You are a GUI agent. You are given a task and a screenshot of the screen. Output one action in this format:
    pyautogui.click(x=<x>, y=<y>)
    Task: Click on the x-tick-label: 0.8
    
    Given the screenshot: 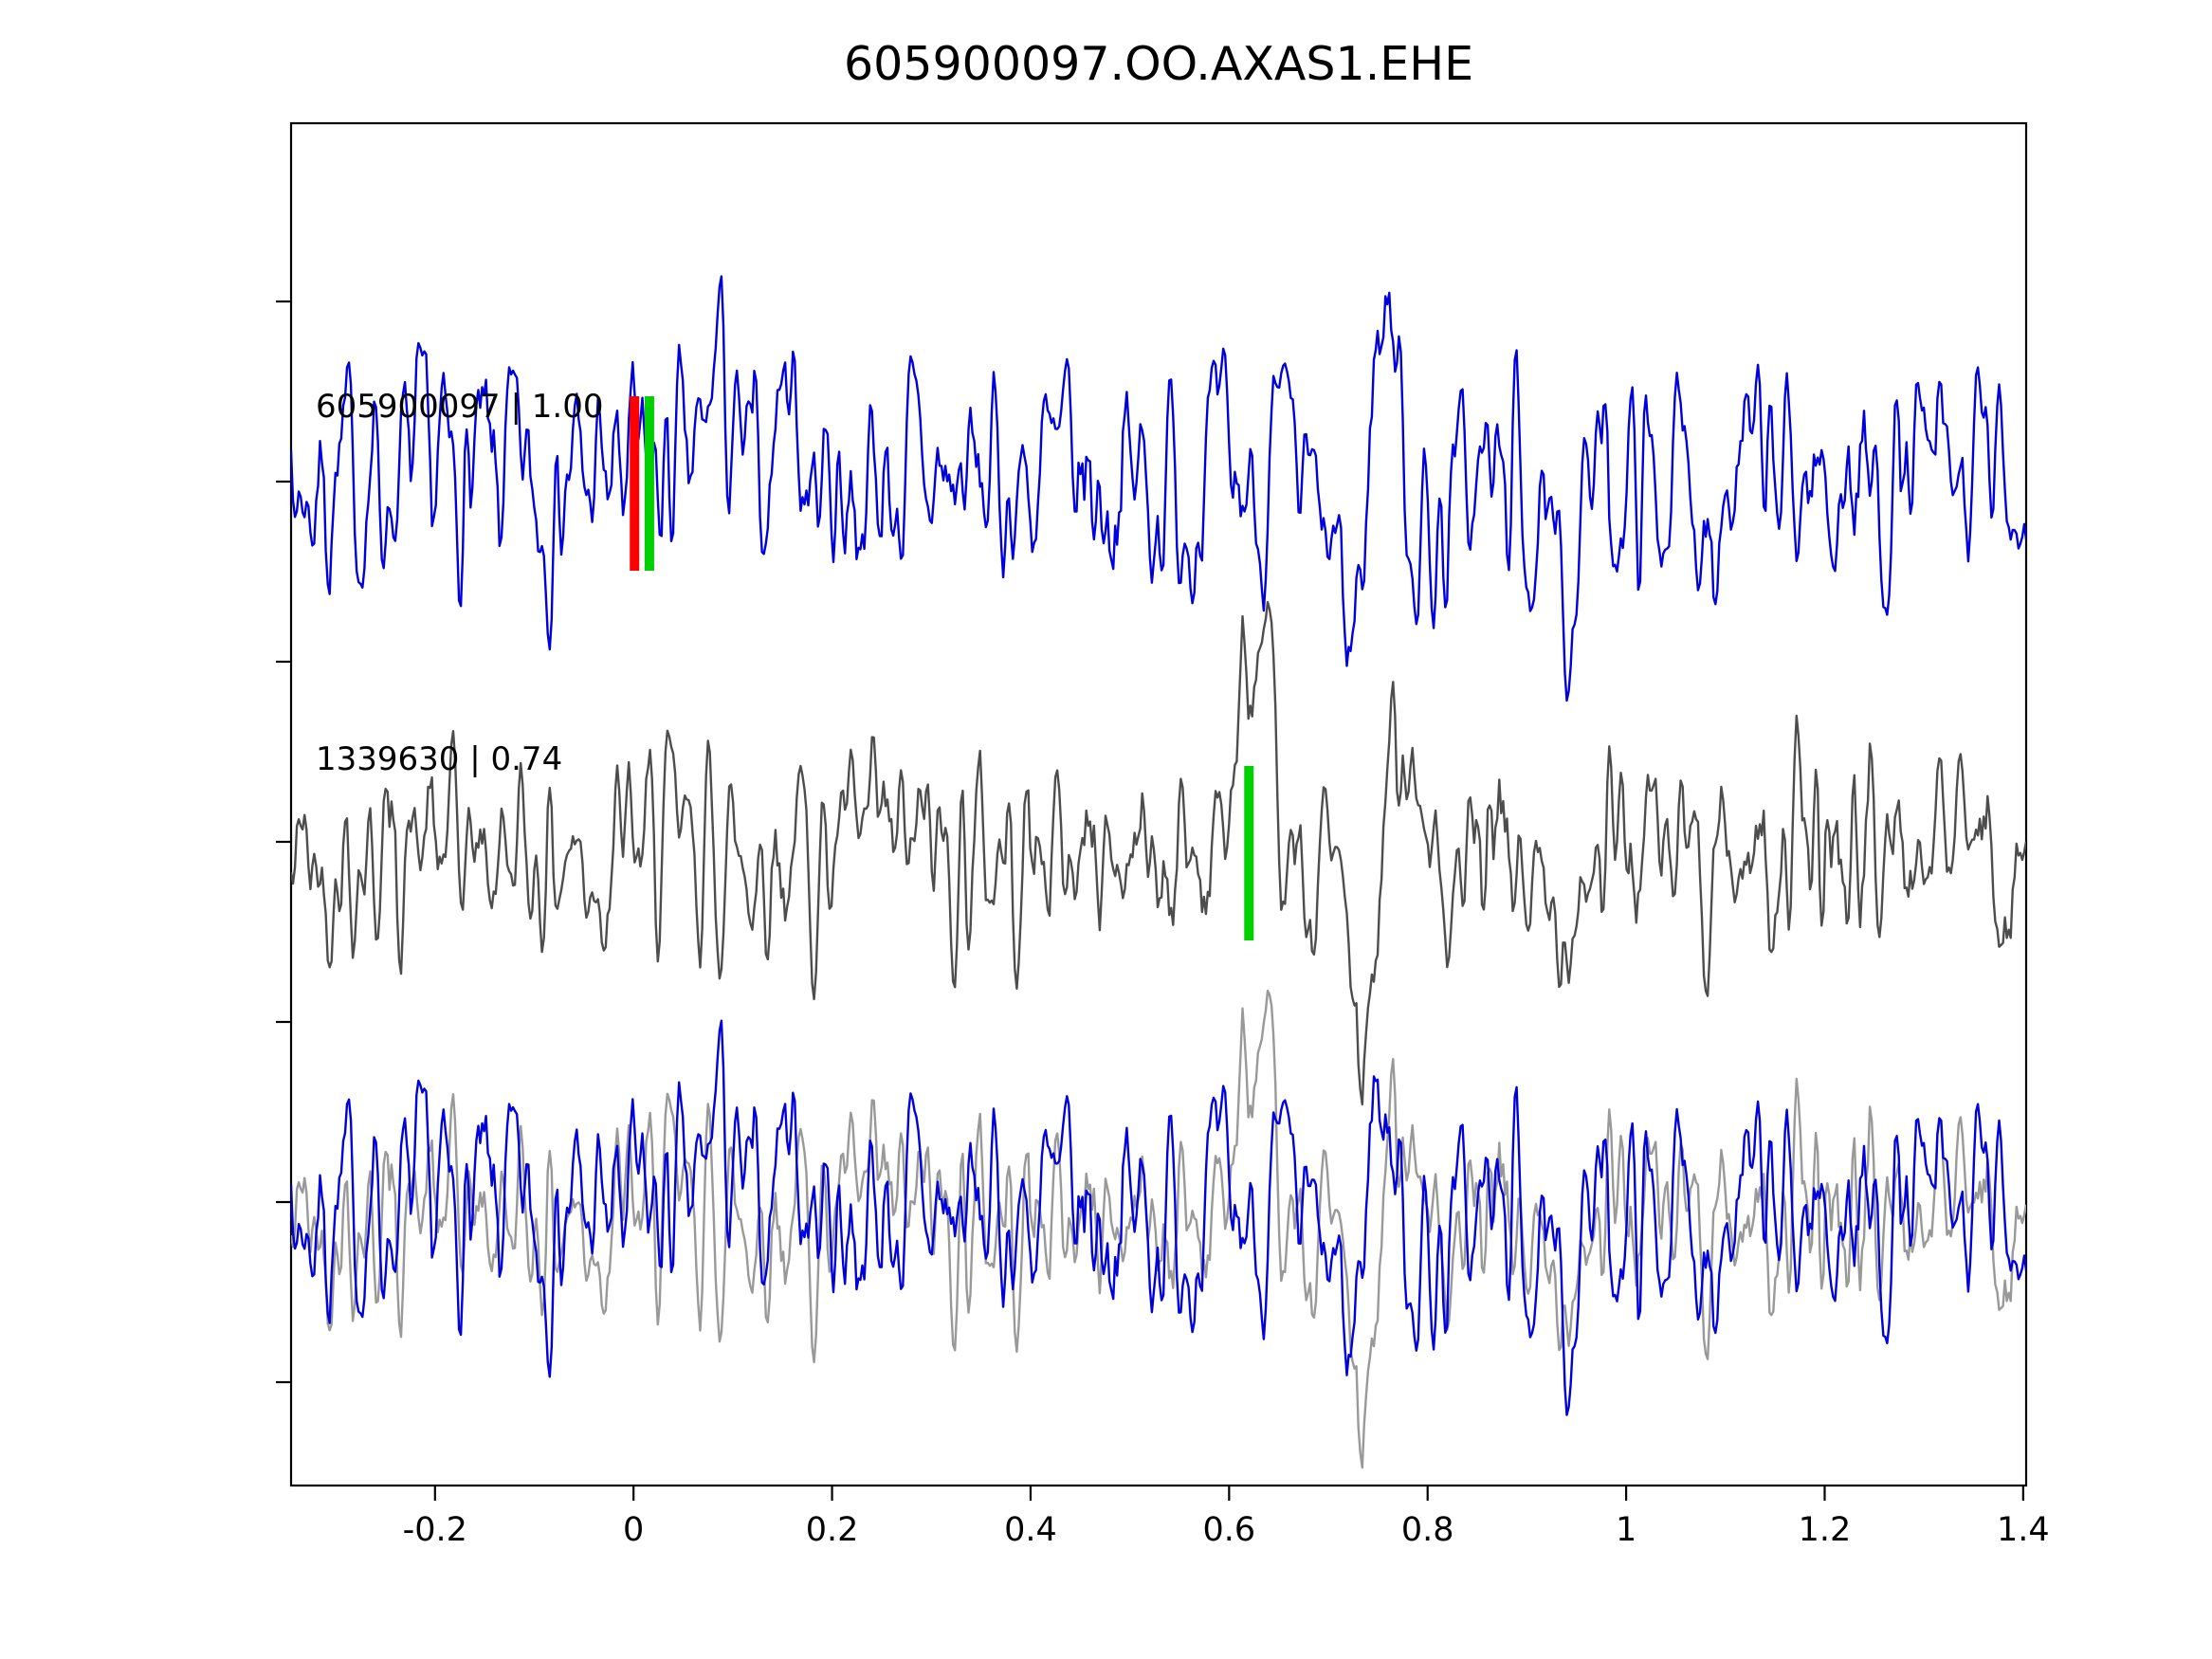 What is the action you would take?
    pyautogui.click(x=1427, y=1530)
    